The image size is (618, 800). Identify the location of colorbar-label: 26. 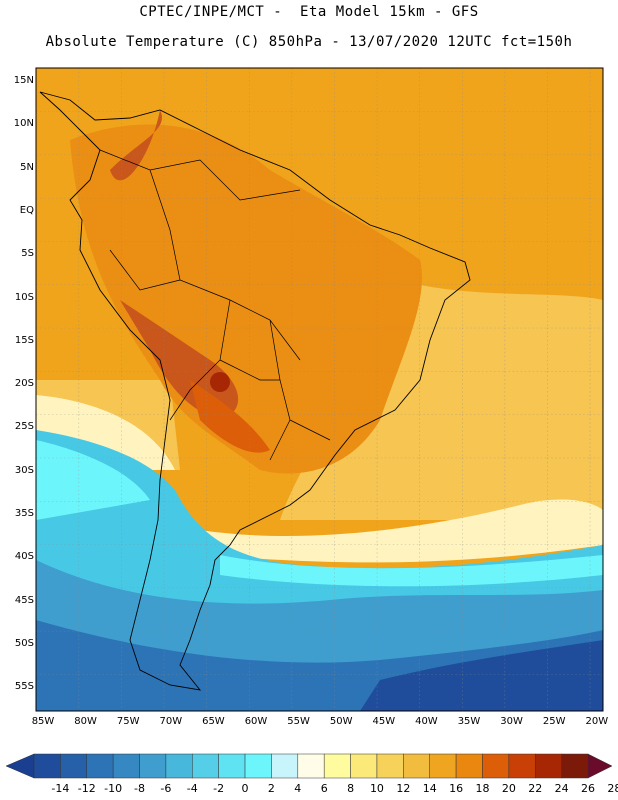
(588, 788).